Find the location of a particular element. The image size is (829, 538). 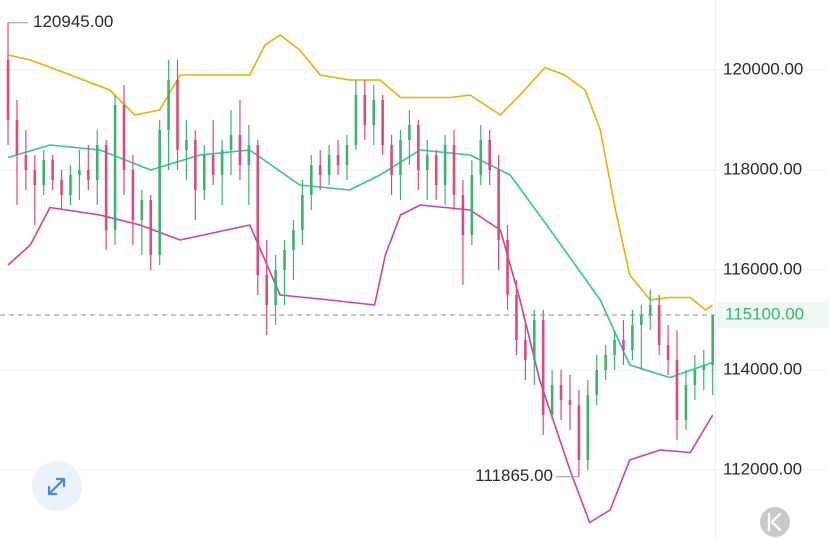

back-button-bg is located at coordinates (775, 522).